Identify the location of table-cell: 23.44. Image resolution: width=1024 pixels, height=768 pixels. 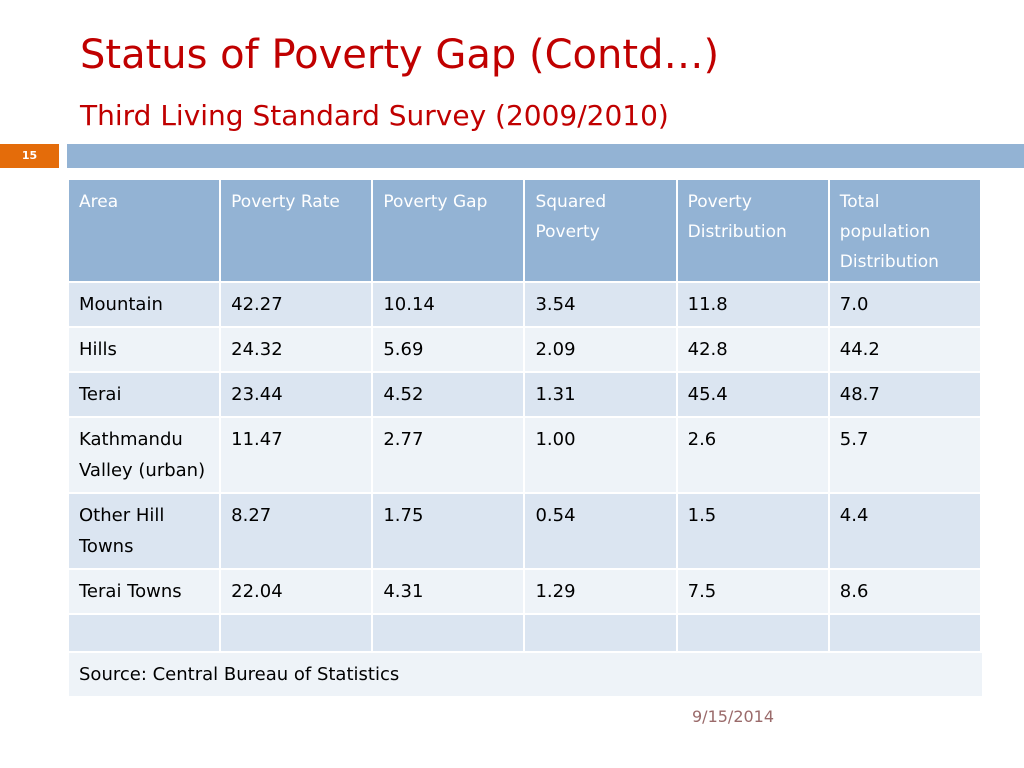
(297, 393).